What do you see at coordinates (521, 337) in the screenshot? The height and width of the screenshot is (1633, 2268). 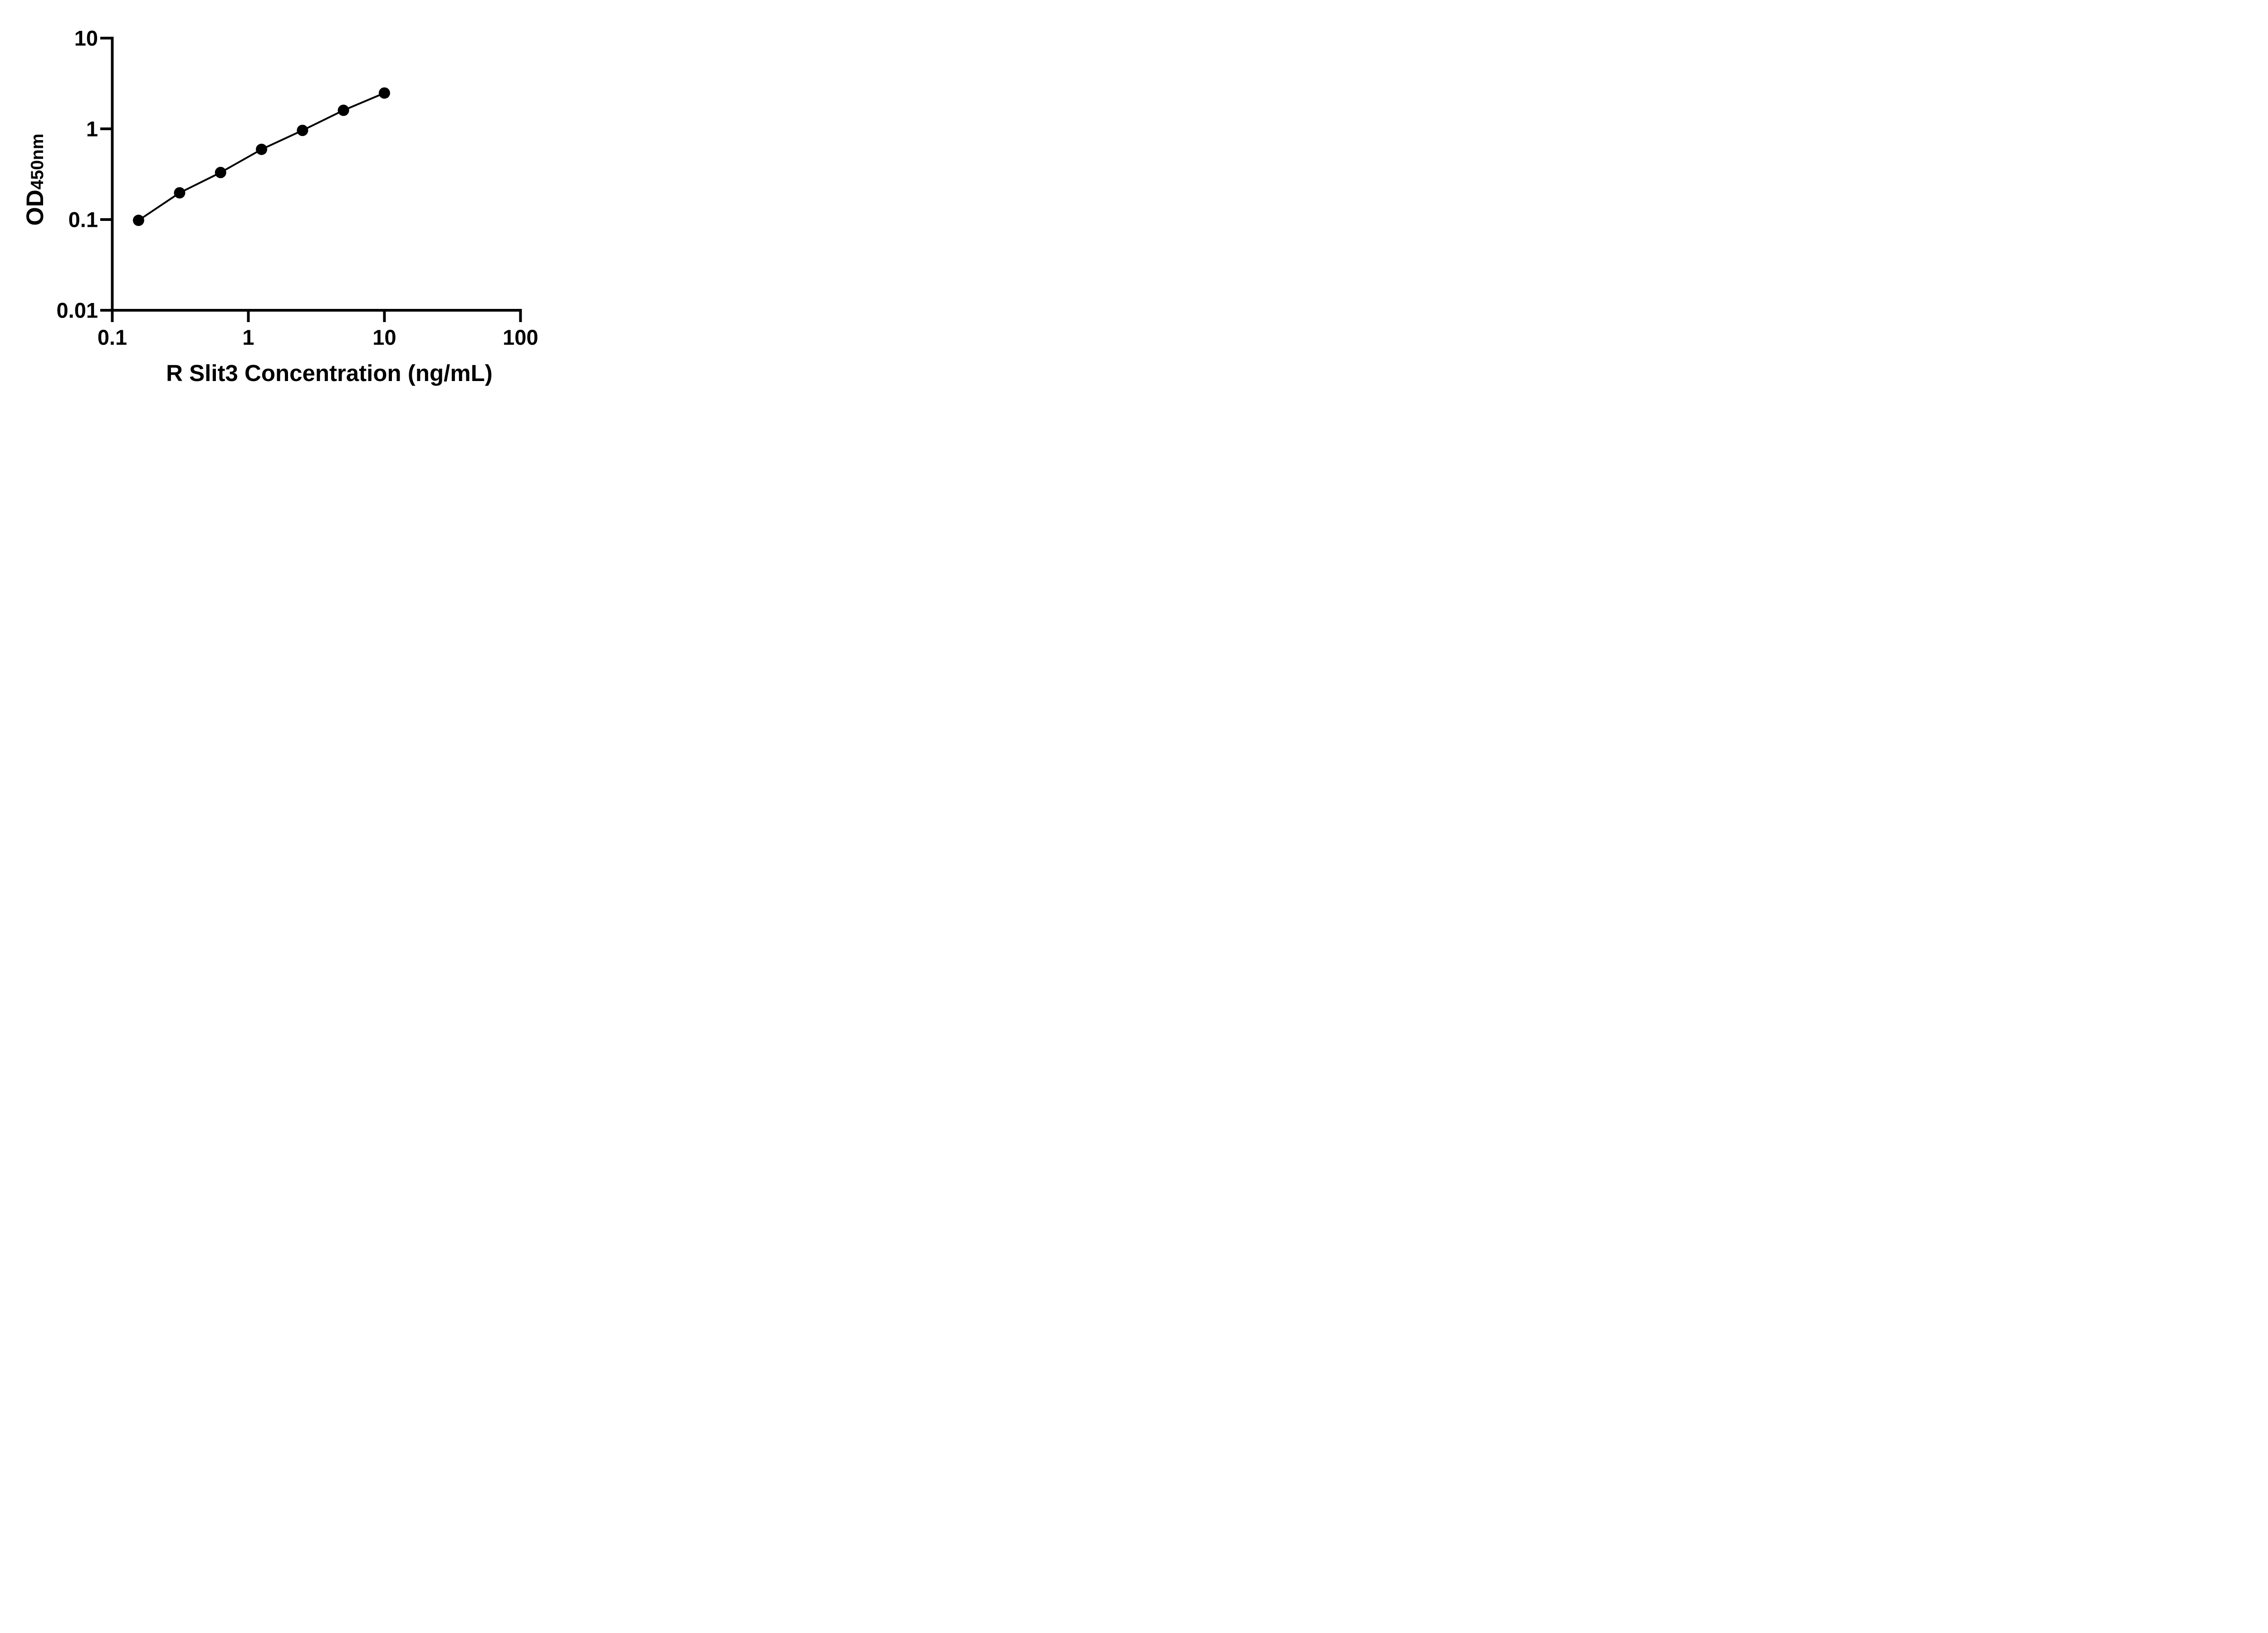 I see `x-tick-label: 100` at bounding box center [521, 337].